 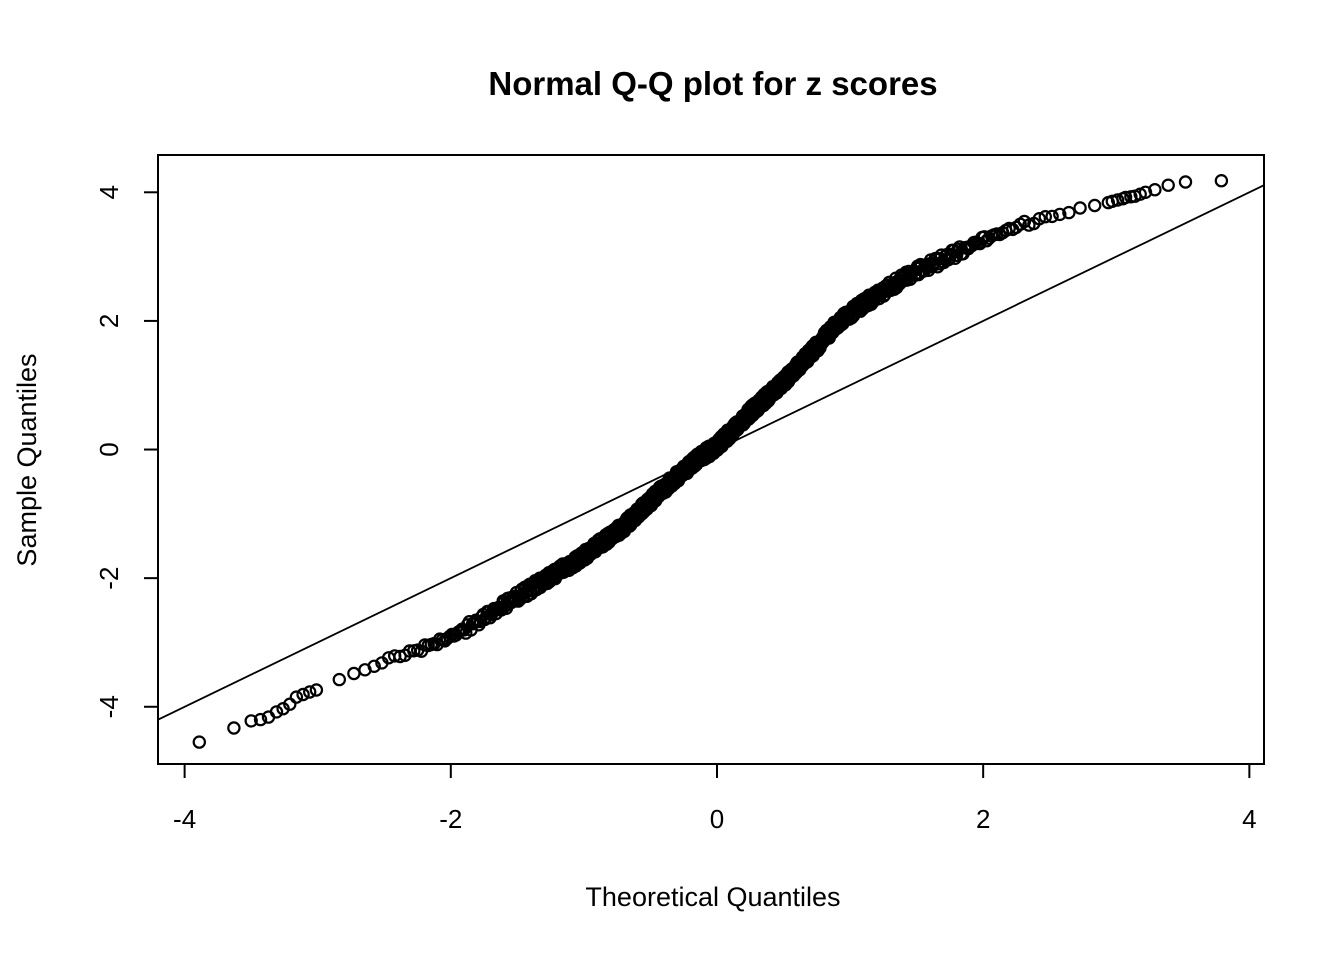 I want to click on x-tick-label: 4, so click(x=1249, y=819).